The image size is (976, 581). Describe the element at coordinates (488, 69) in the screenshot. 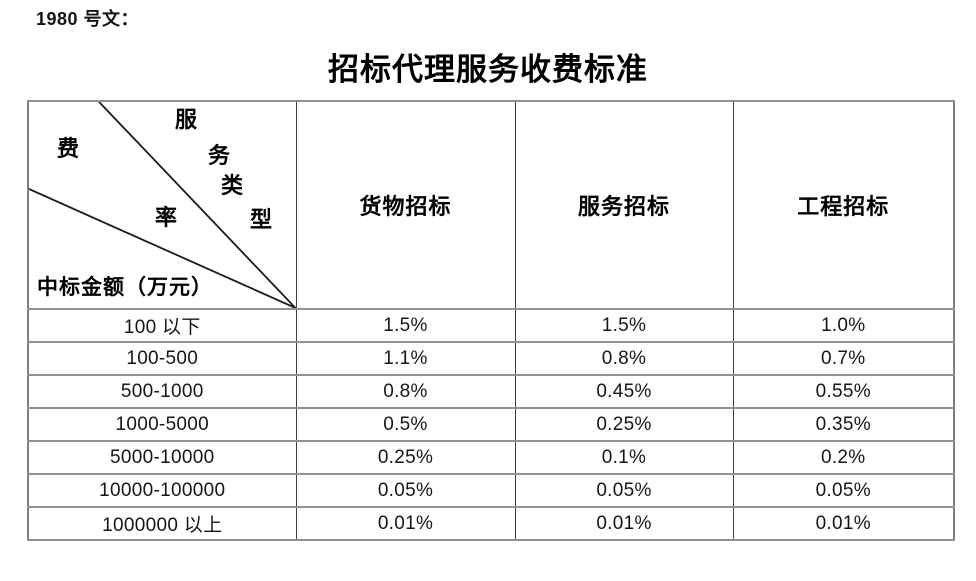

I see `page-title: 招标代理服务收费标准` at that location.